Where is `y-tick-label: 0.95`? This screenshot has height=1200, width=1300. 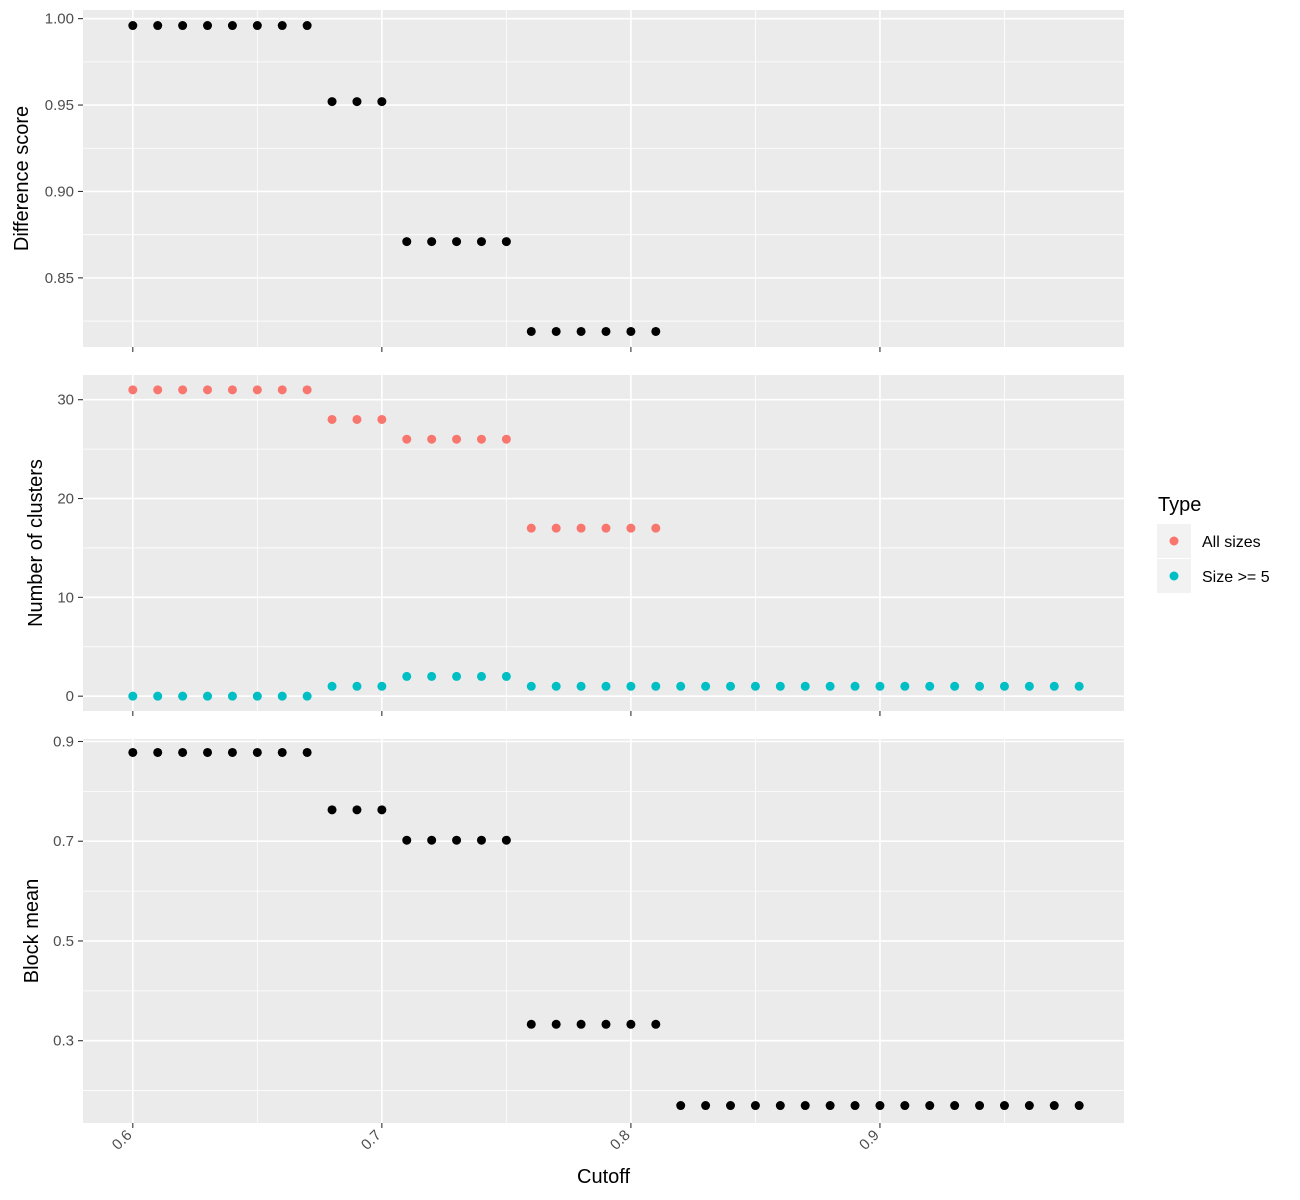
y-tick-label: 0.95 is located at coordinates (59, 105).